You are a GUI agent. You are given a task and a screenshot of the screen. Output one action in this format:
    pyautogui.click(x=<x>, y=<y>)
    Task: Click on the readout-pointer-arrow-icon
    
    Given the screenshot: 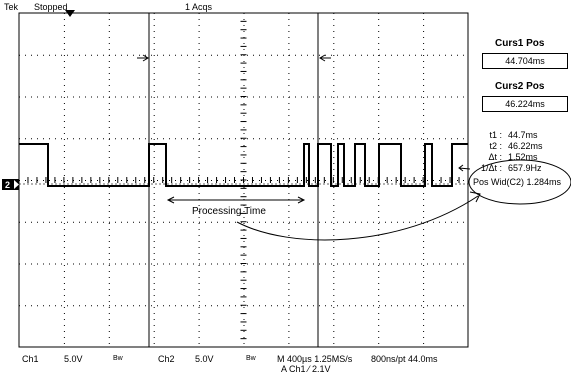 What is the action you would take?
    pyautogui.click(x=464, y=168)
    